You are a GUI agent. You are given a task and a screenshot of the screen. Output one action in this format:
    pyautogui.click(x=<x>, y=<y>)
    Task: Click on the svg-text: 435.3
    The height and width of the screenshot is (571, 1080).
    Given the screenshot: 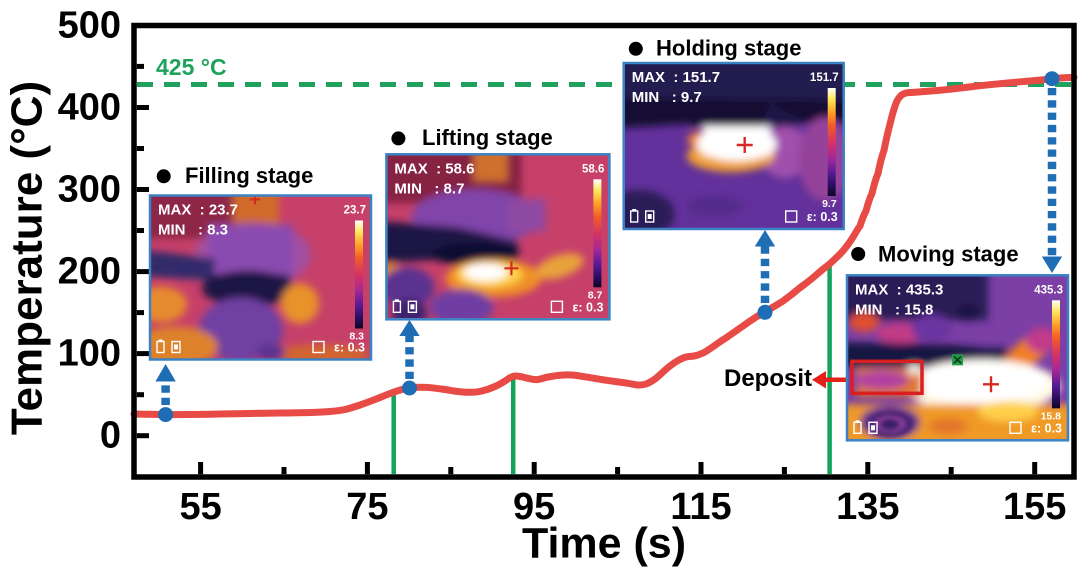 What is the action you would take?
    pyautogui.click(x=1048, y=290)
    